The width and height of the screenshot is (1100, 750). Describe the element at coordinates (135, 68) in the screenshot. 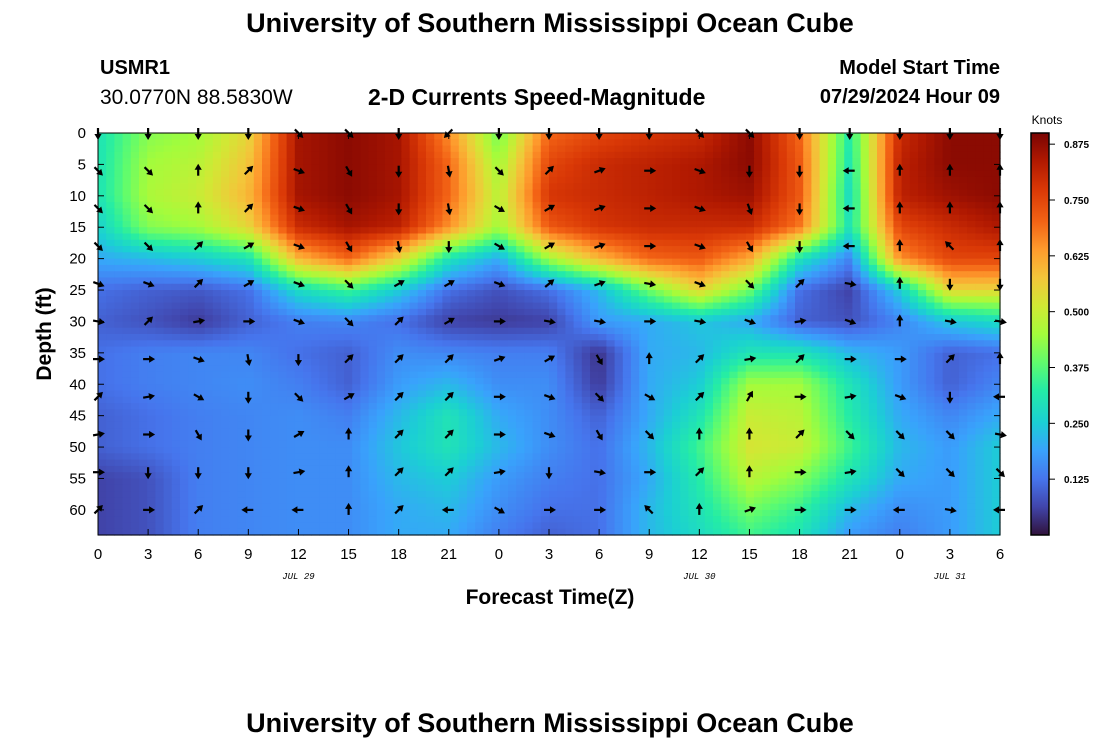

I see `station-id: USMR1` at that location.